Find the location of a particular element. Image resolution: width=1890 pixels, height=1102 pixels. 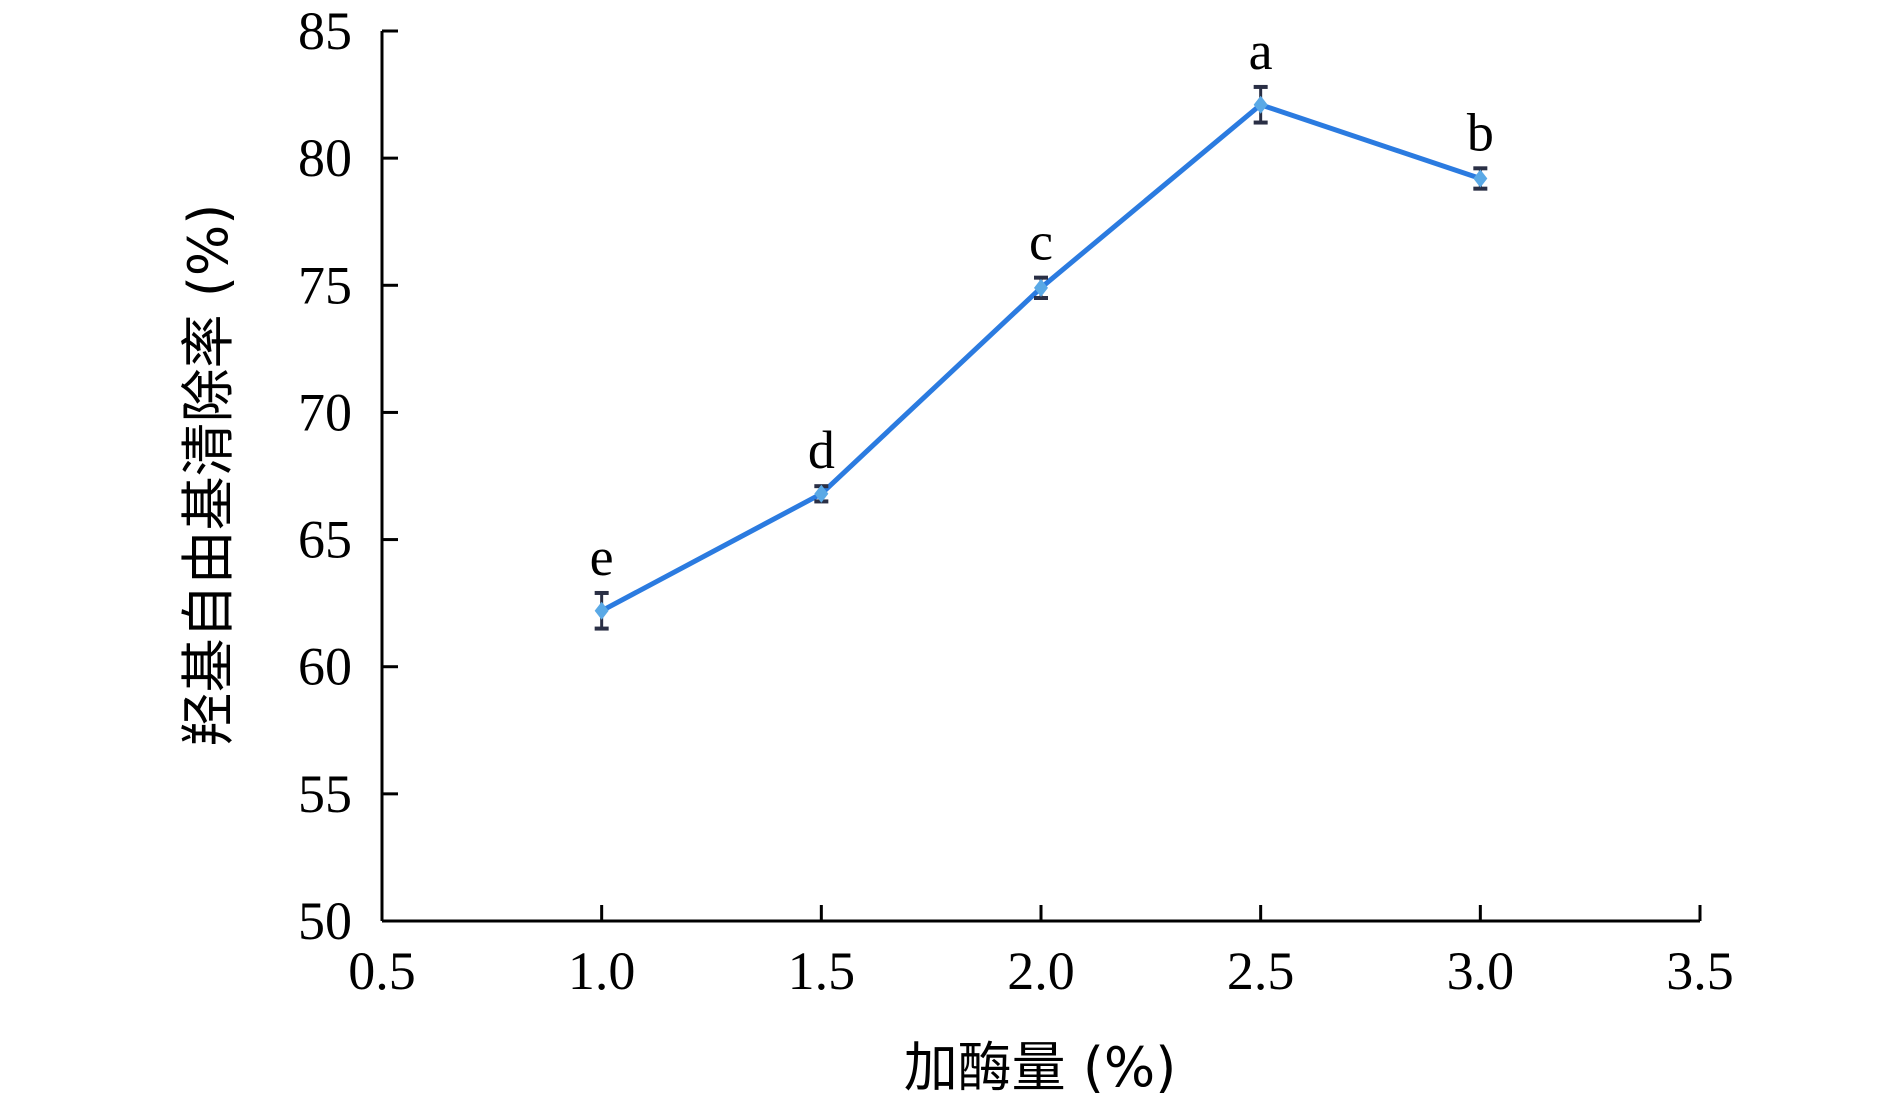

y-tick-label: 50 is located at coordinates (325, 921).